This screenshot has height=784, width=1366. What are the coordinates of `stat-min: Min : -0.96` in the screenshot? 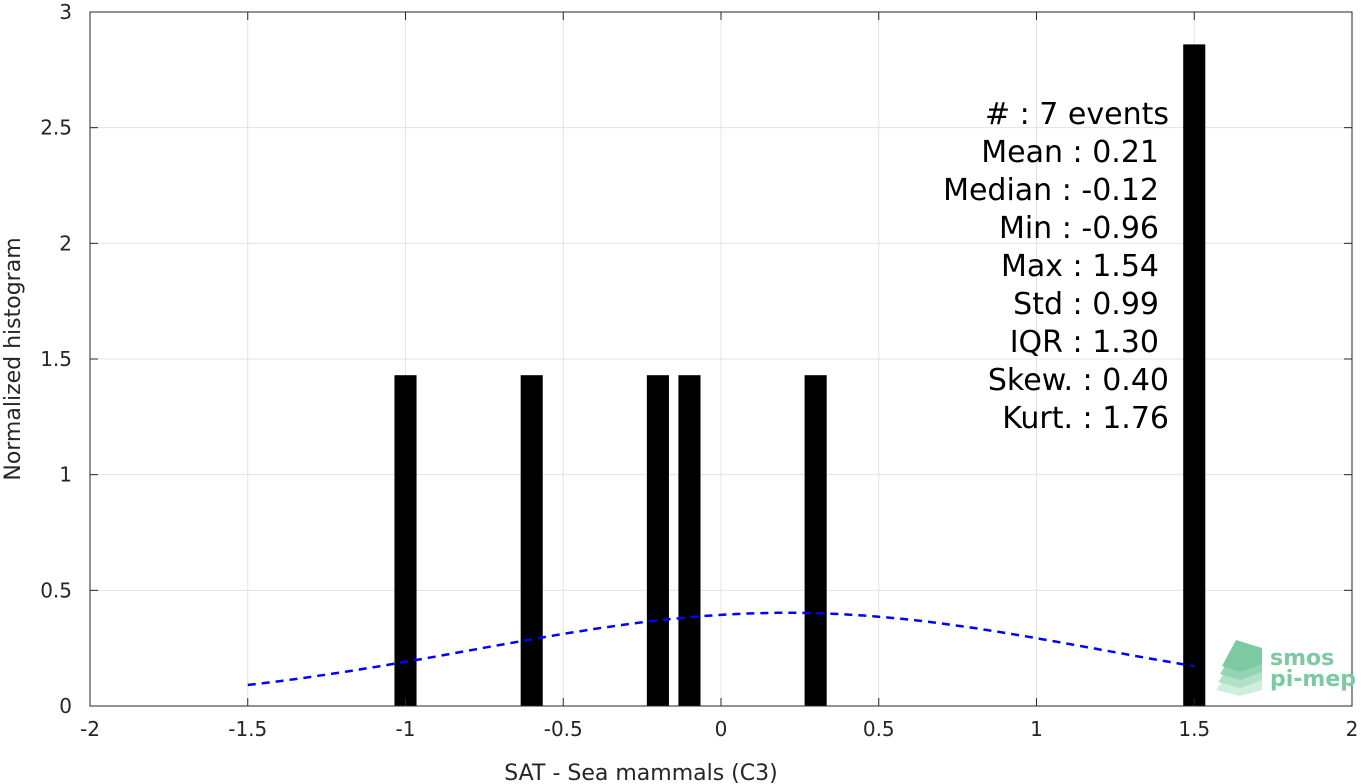 It's located at (1079, 228).